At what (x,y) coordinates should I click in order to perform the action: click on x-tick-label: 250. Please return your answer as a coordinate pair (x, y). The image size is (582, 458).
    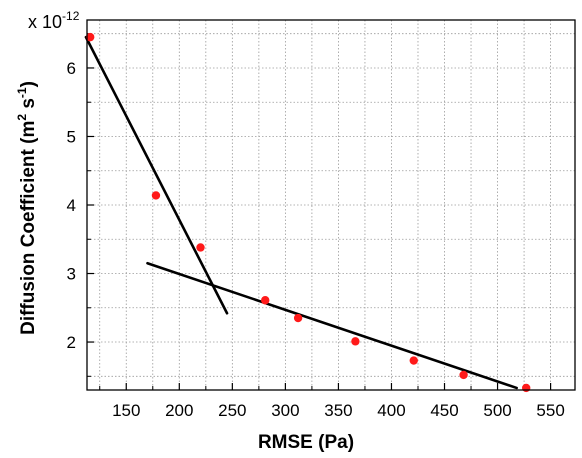
    Looking at the image, I should click on (232, 410).